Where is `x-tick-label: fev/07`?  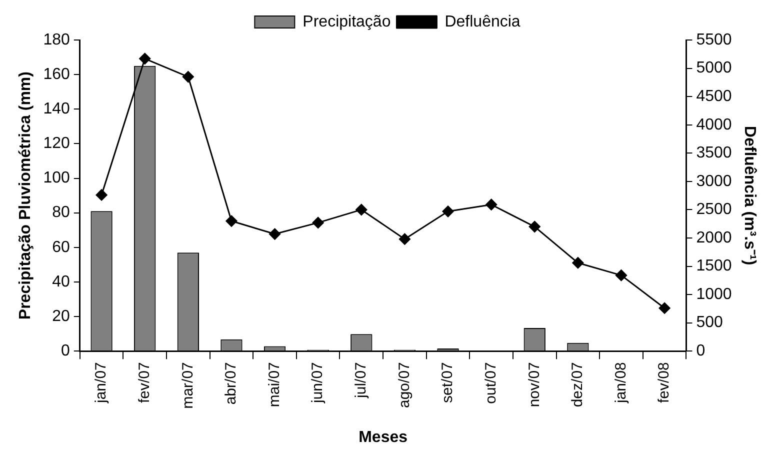
x-tick-label: fev/07 is located at coordinates (144, 382).